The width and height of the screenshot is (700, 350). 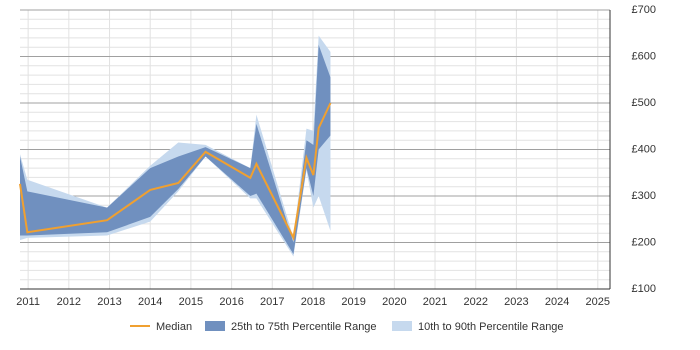 What do you see at coordinates (313, 302) in the screenshot?
I see `x-tick-label: 2018` at bounding box center [313, 302].